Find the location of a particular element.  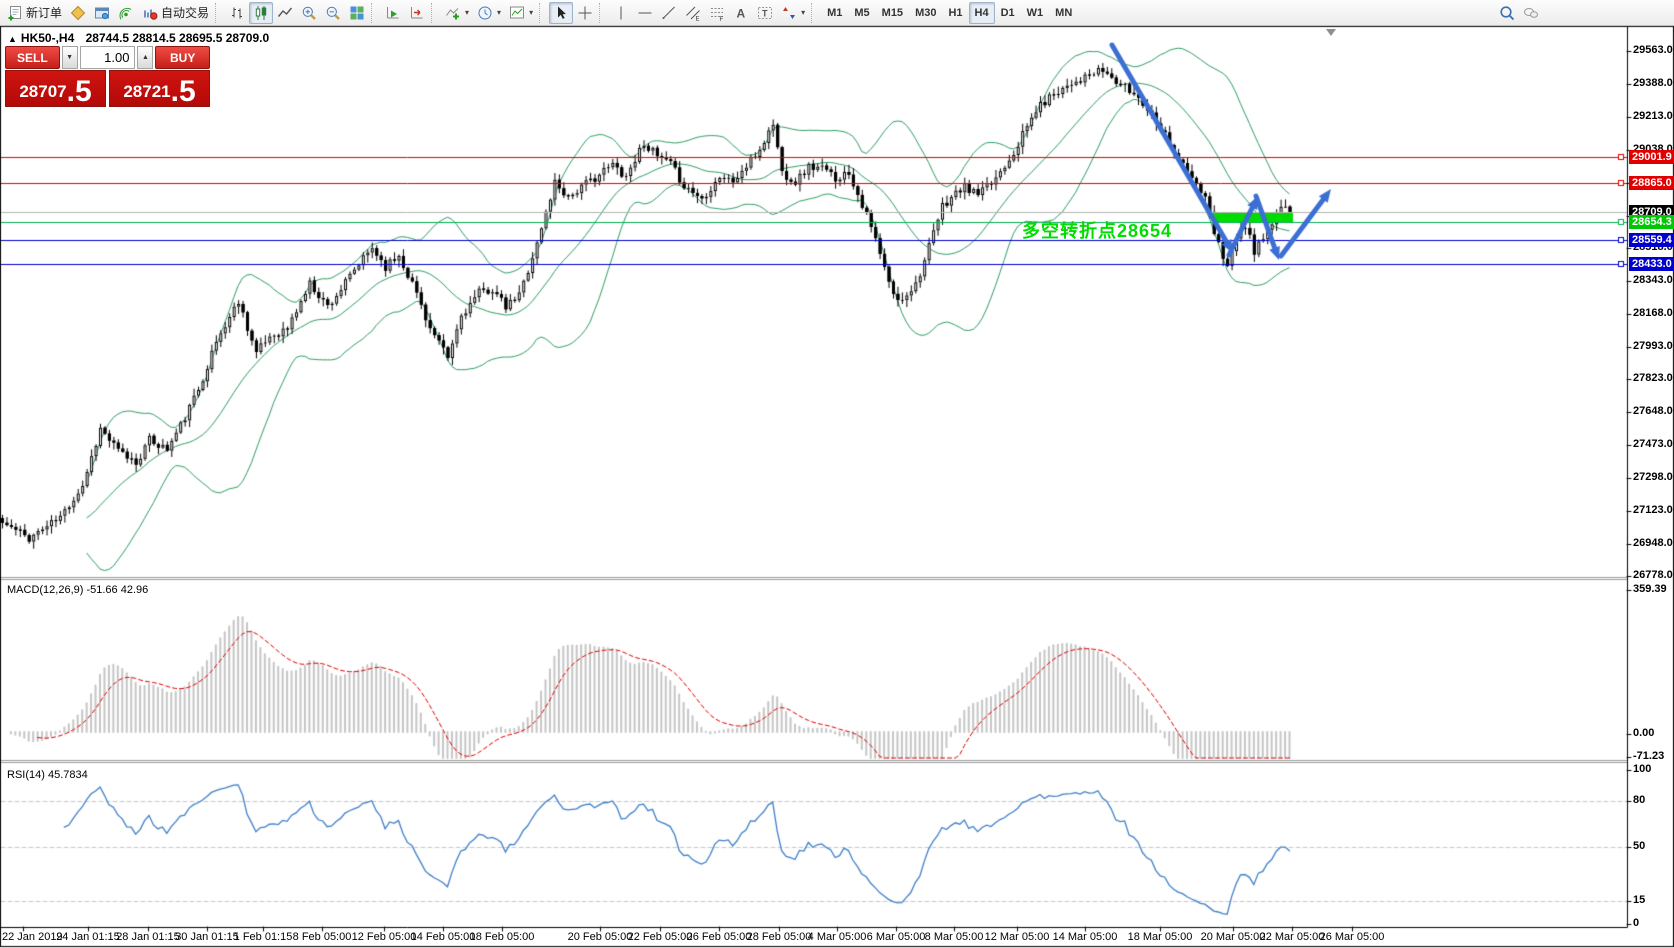

zoom-in-button is located at coordinates (309, 13).